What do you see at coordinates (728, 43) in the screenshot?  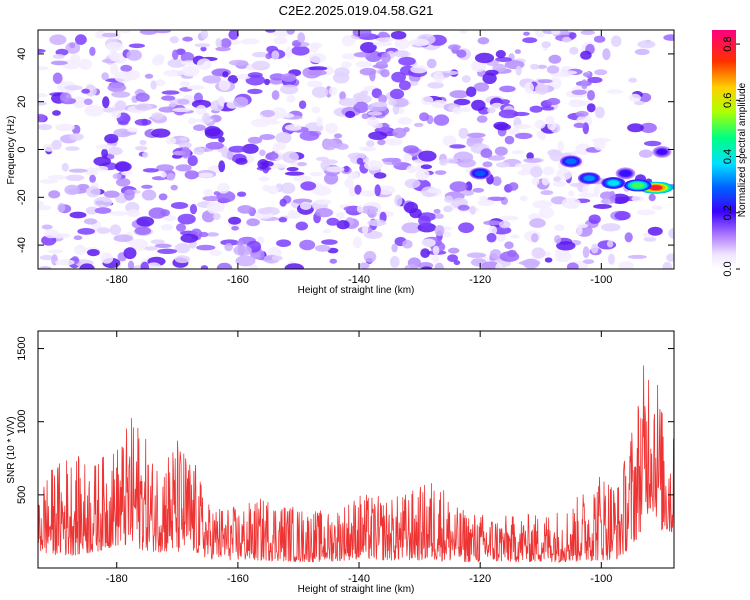 I see `colorbar-tick-label: 0.8` at bounding box center [728, 43].